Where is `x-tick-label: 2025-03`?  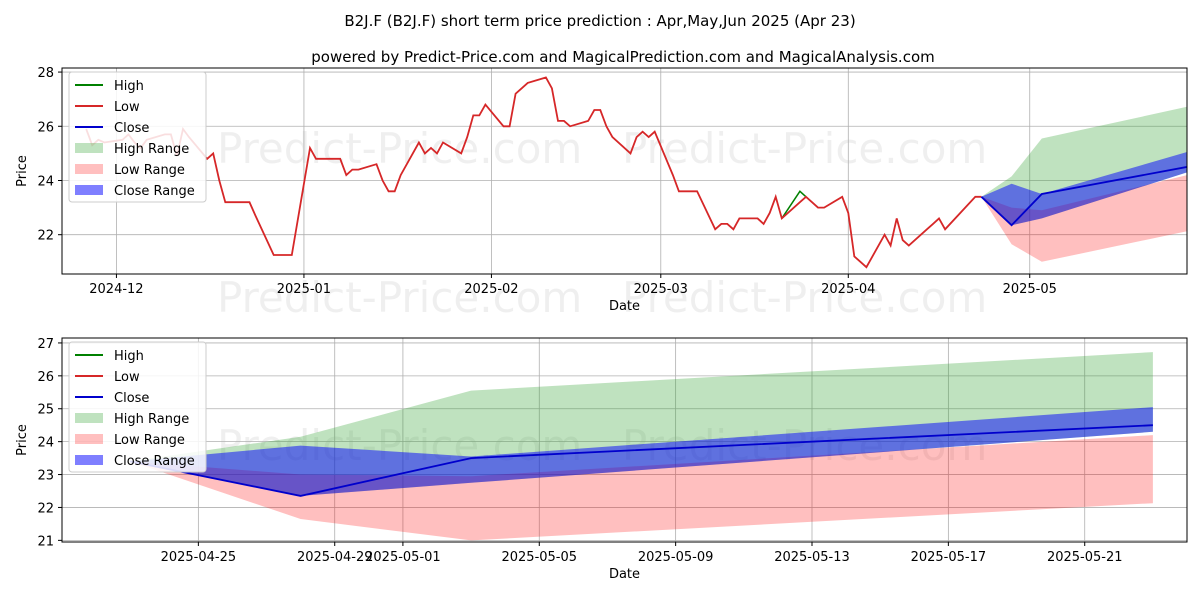
x-tick-label: 2025-03 is located at coordinates (661, 289).